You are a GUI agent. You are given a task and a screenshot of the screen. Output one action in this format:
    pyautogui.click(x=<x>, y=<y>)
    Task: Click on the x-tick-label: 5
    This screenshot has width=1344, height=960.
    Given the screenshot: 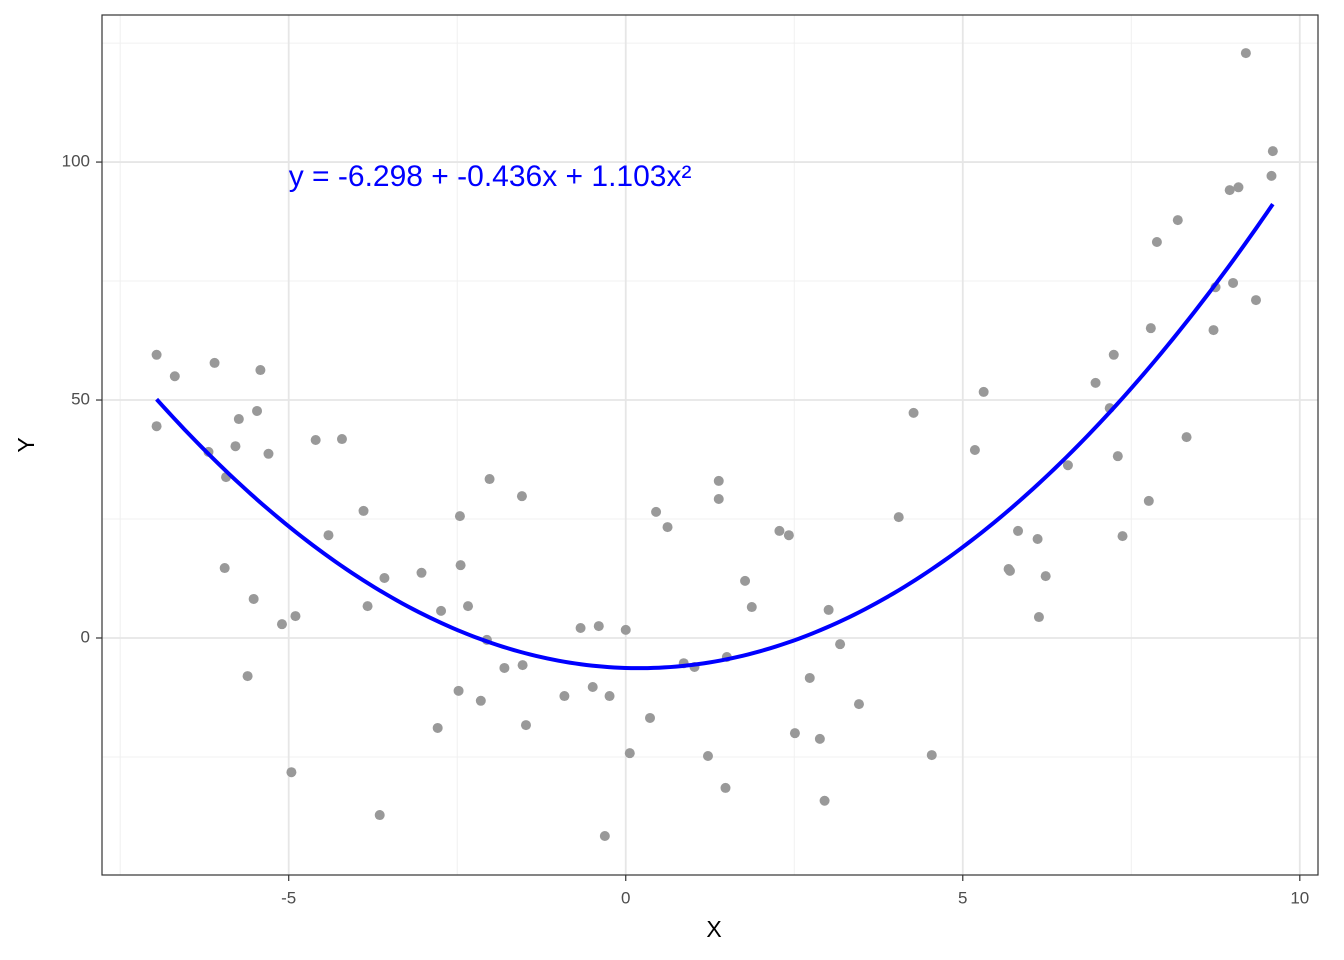 What is the action you would take?
    pyautogui.click(x=962, y=897)
    